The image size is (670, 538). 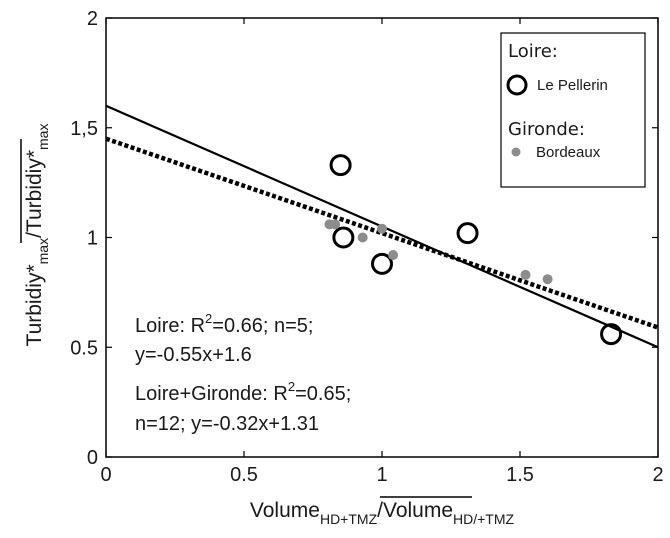 I want to click on x-axis-label: VolumeHD+TMZ/VolumeHD/+TMZ, so click(x=382, y=513).